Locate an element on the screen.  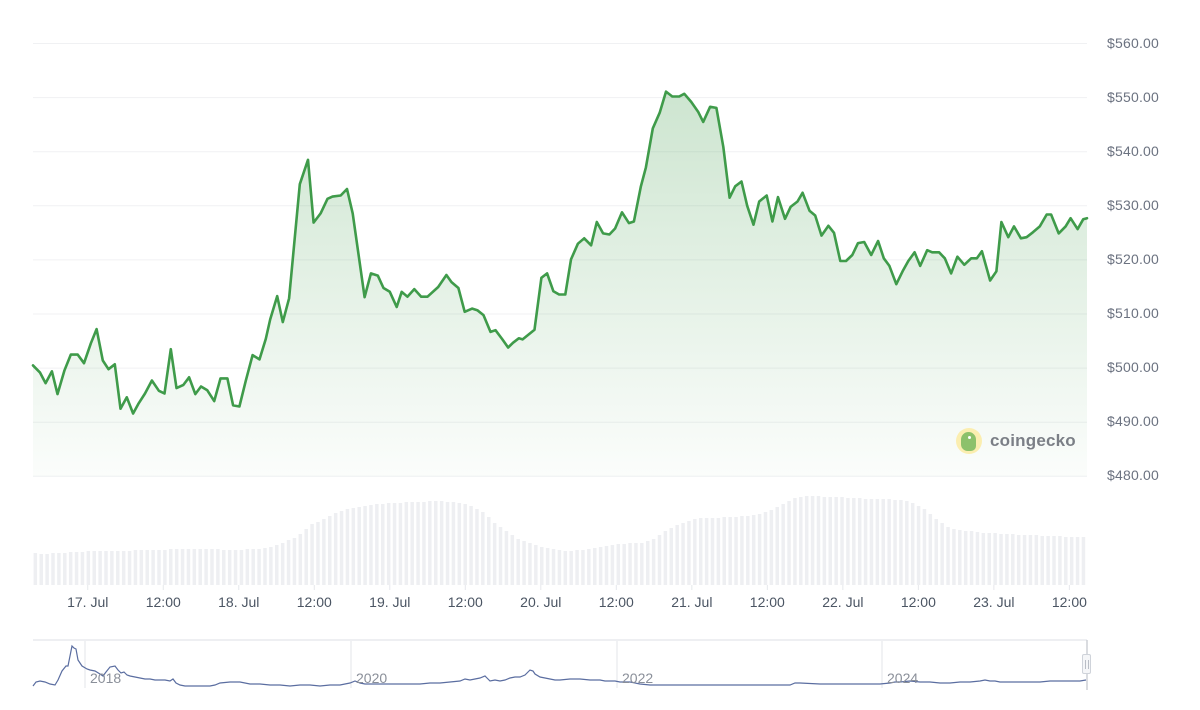
volume-bars is located at coordinates (559, 540).